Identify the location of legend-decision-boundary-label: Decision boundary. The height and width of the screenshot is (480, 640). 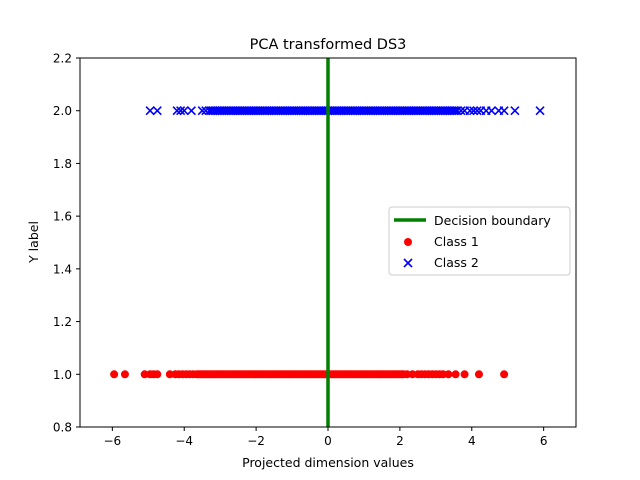
(492, 220).